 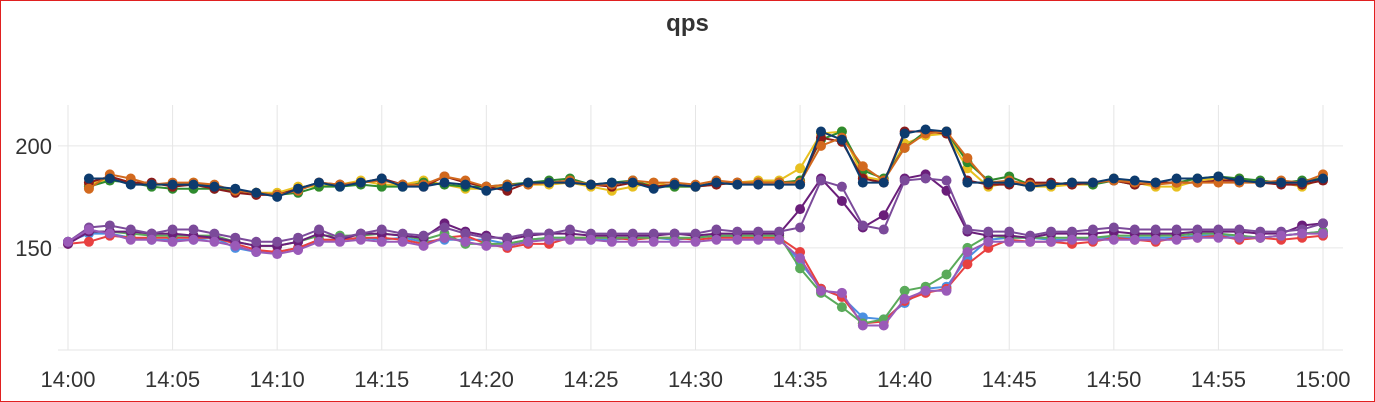 I want to click on x-tick-label: 15:00, so click(x=1322, y=379).